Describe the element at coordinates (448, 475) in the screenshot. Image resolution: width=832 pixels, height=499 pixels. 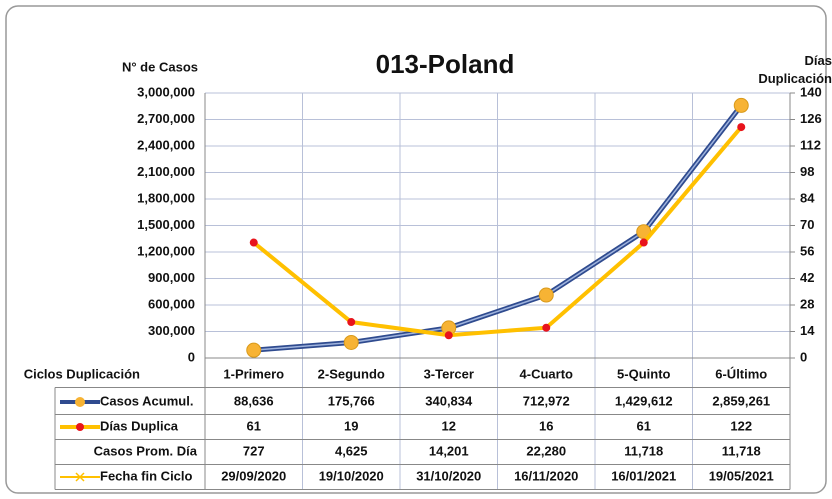
I see `table-cell: 31/10/2020` at that location.